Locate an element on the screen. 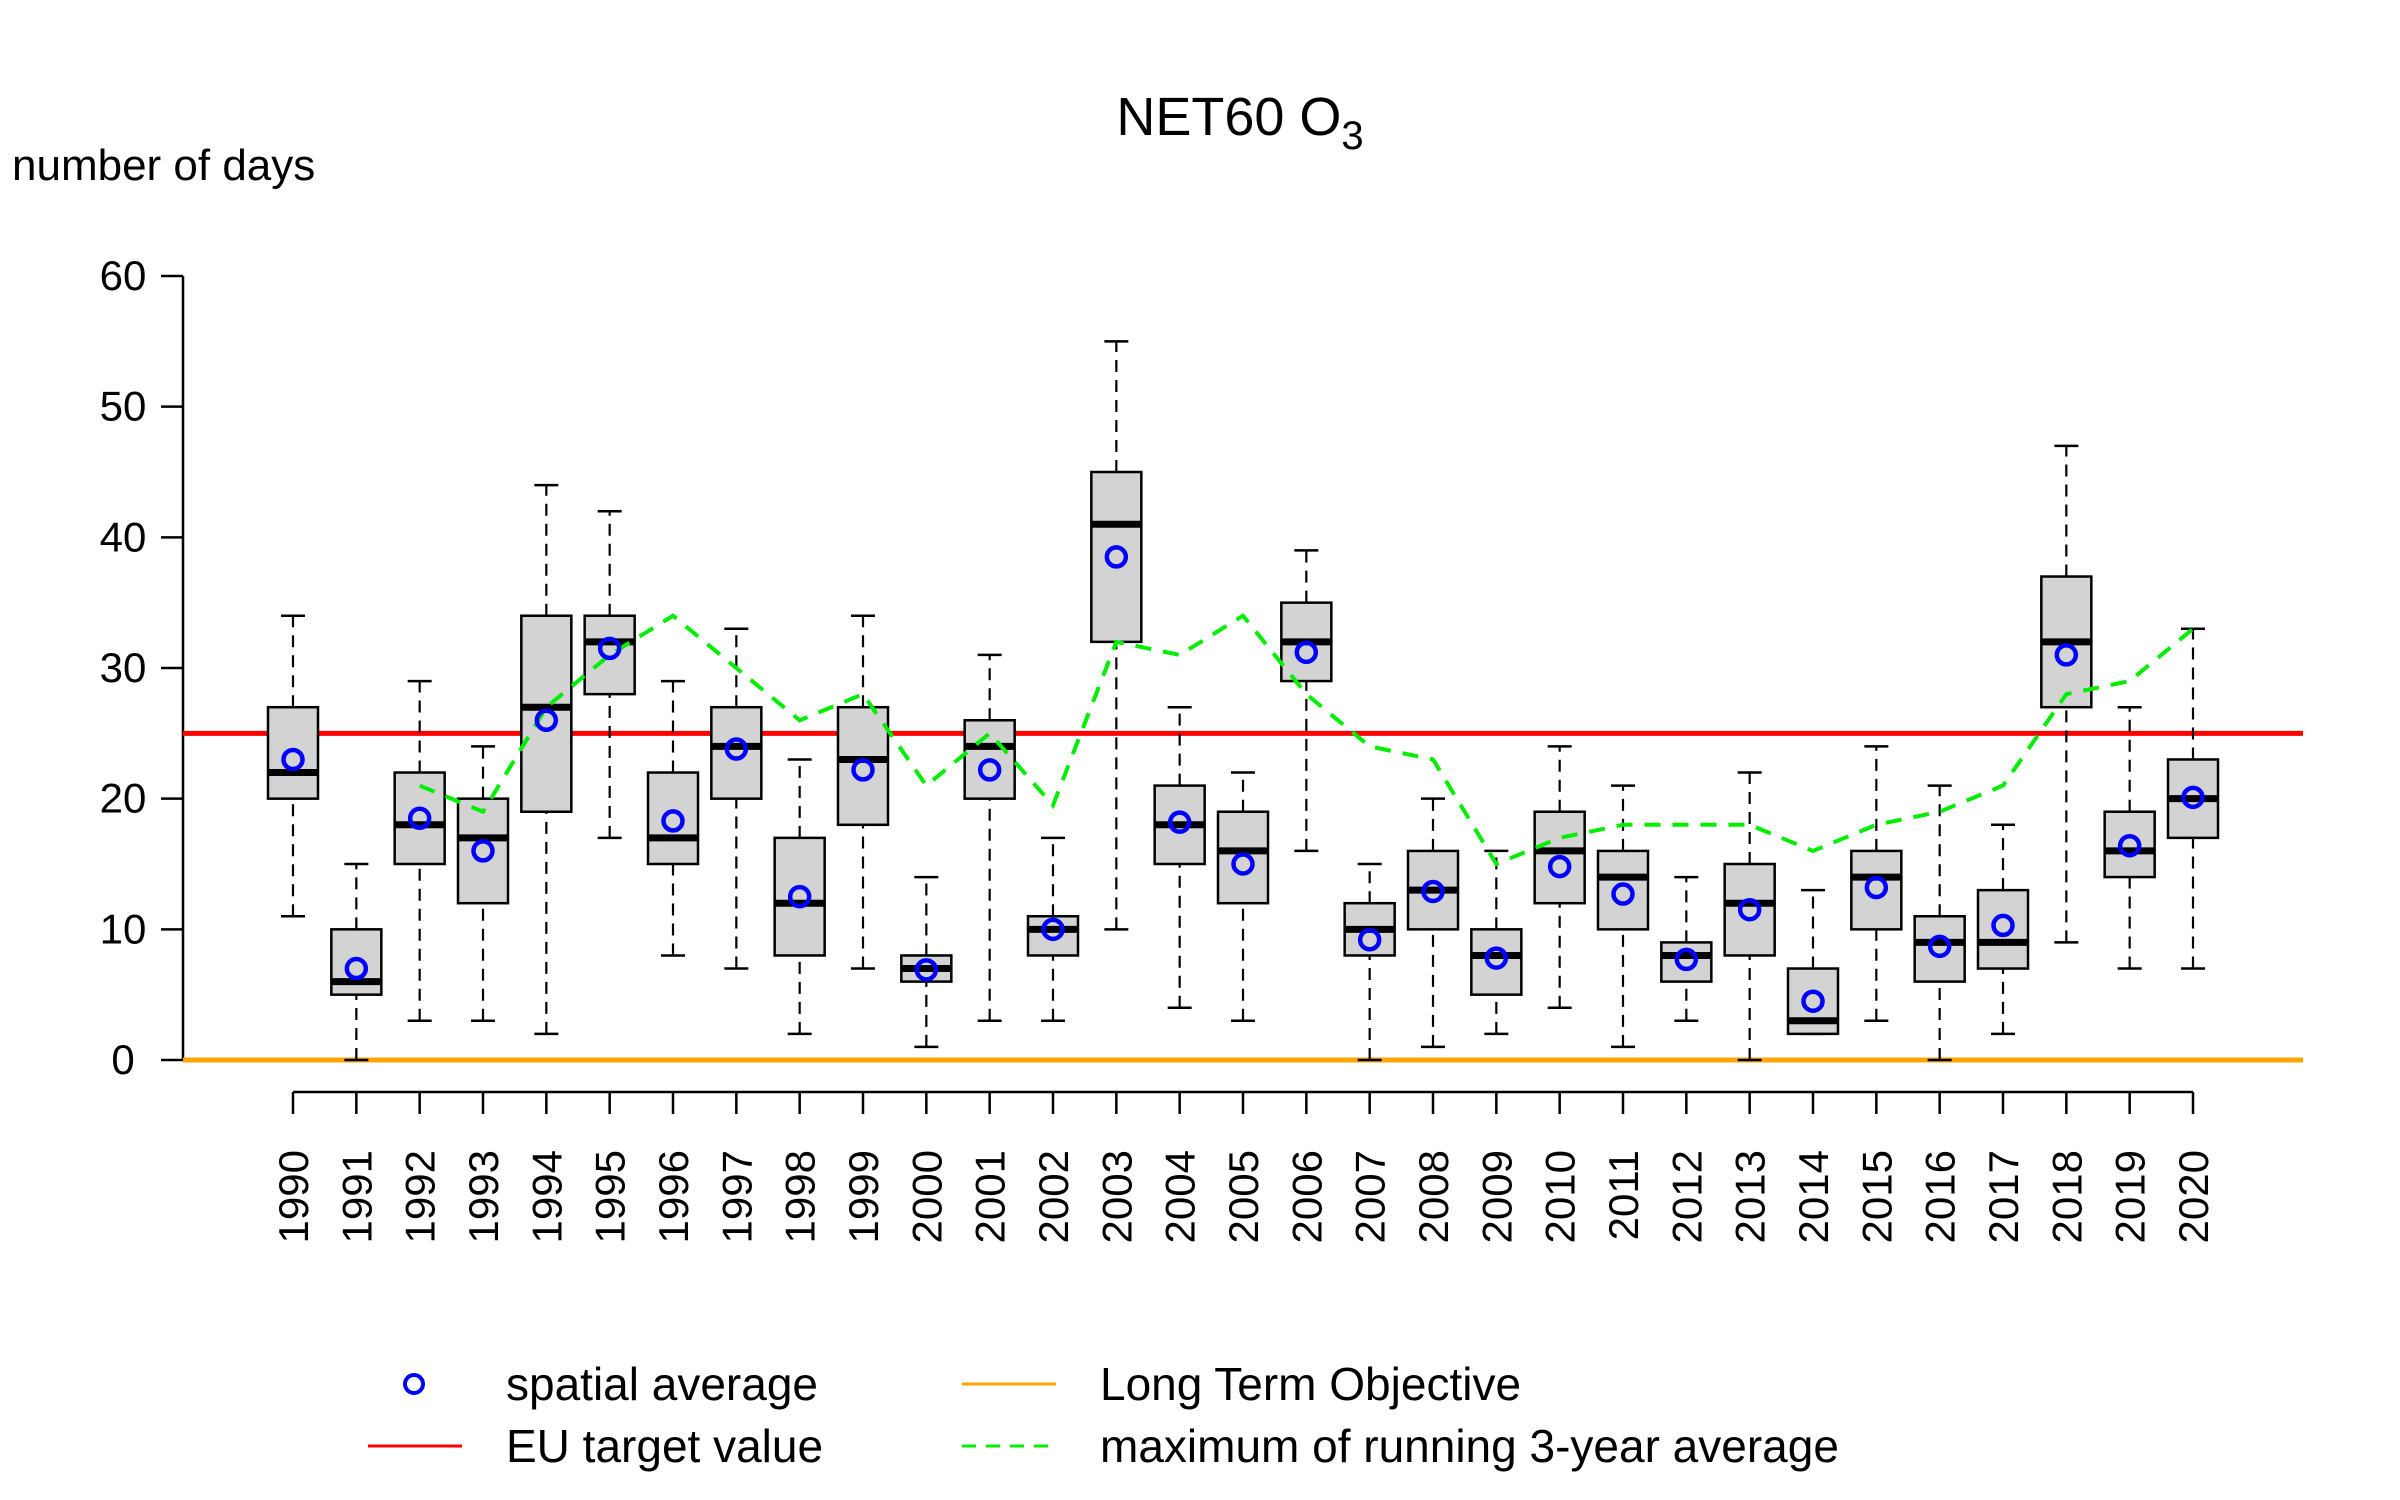 Image resolution: width=2400 pixels, height=1500 pixels. y-tick-label: 20 is located at coordinates (123, 798).